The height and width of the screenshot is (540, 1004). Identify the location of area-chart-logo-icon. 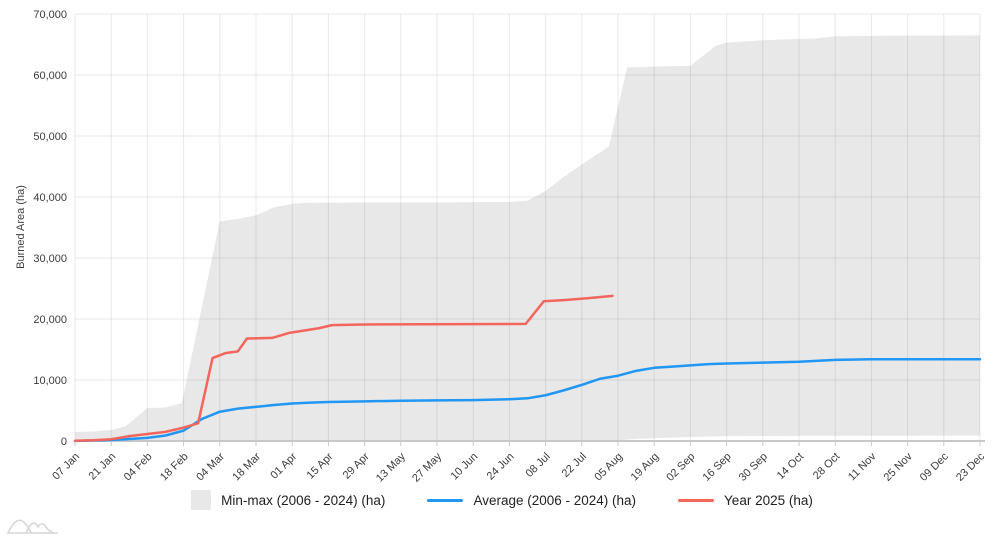
(32, 526).